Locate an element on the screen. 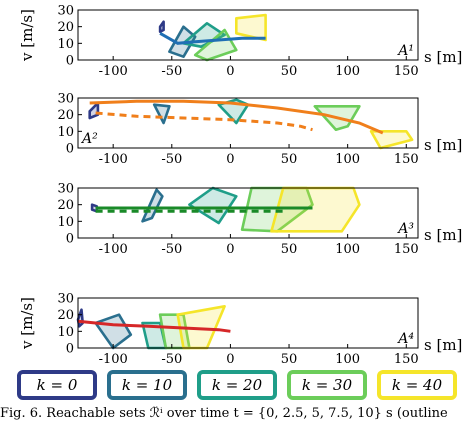 This screenshot has height=425, width=474. legend-box-k30 is located at coordinates (327, 385).